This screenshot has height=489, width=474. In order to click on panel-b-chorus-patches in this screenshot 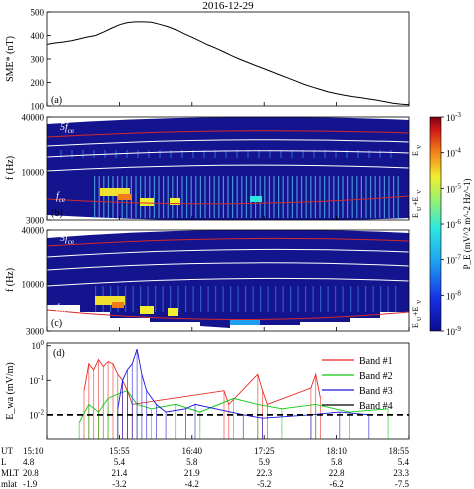, I will do `click(181, 197)`.